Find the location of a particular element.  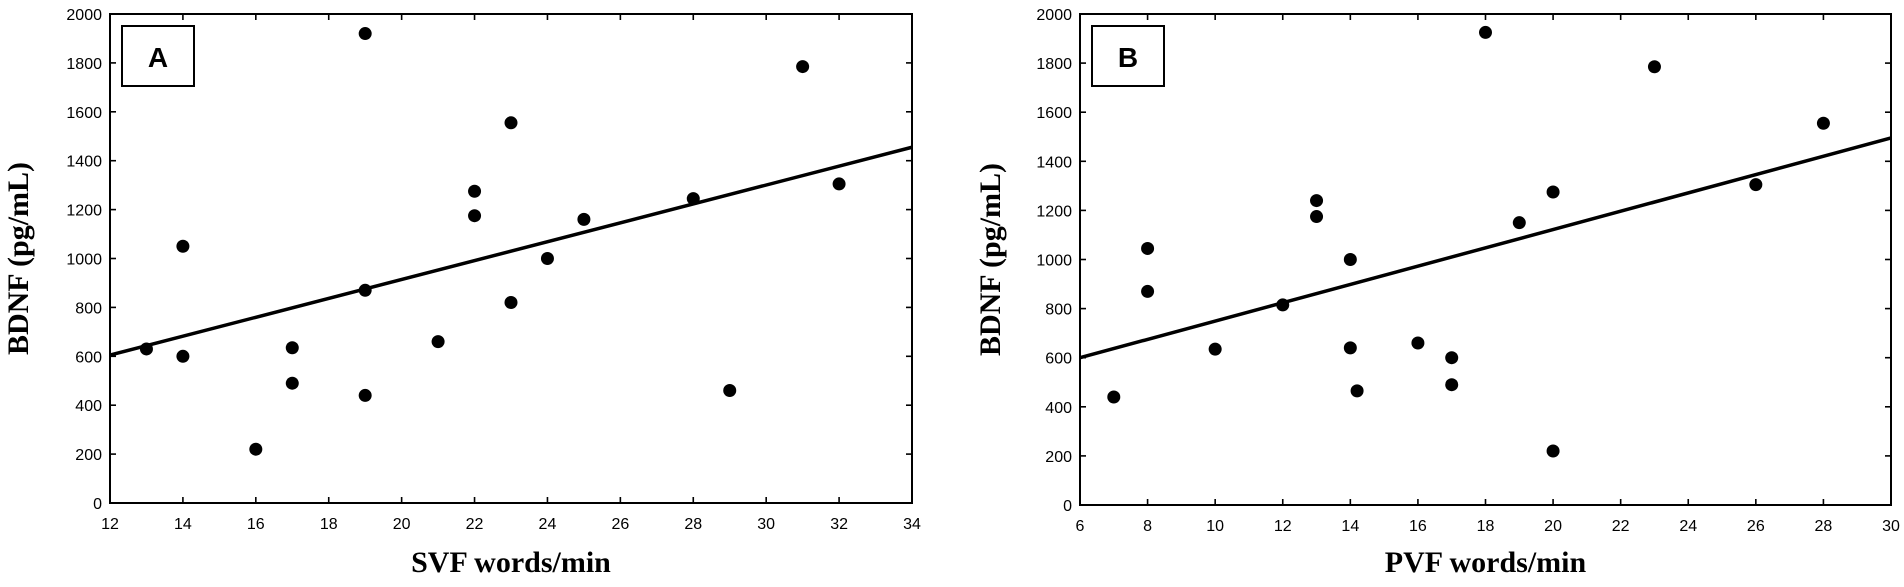

x-axis-label: PVF words/min is located at coordinates (1486, 562).